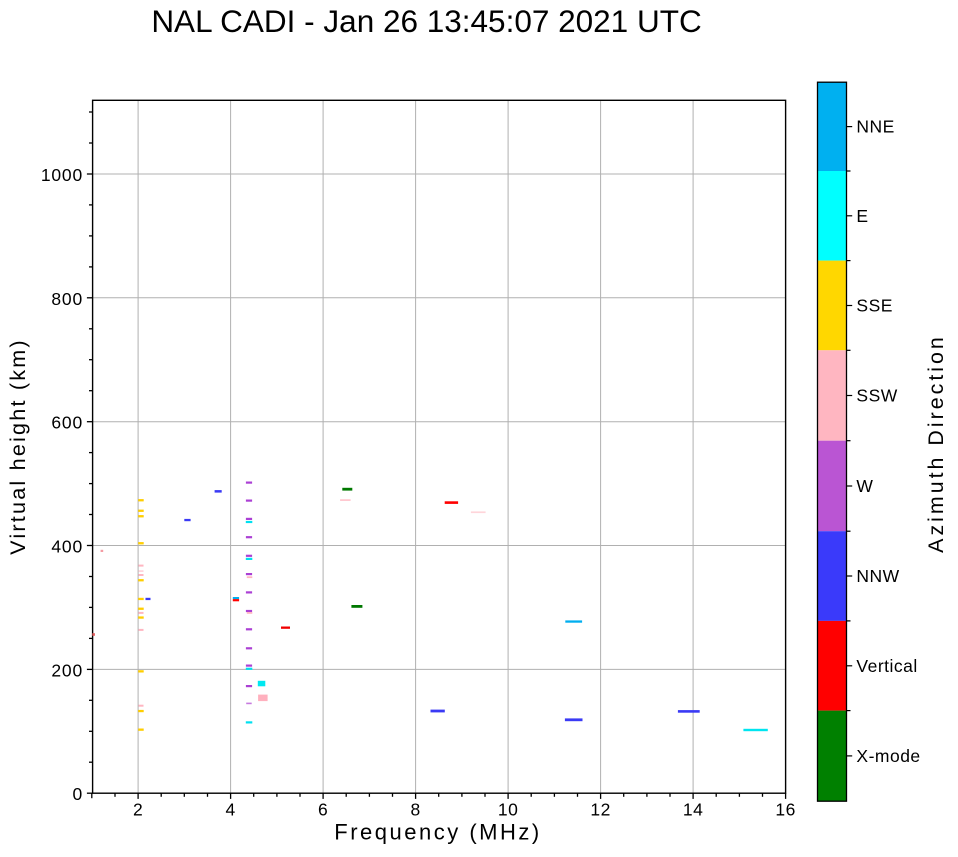  Describe the element at coordinates (323, 809) in the screenshot. I see `svg-text: 6` at that location.